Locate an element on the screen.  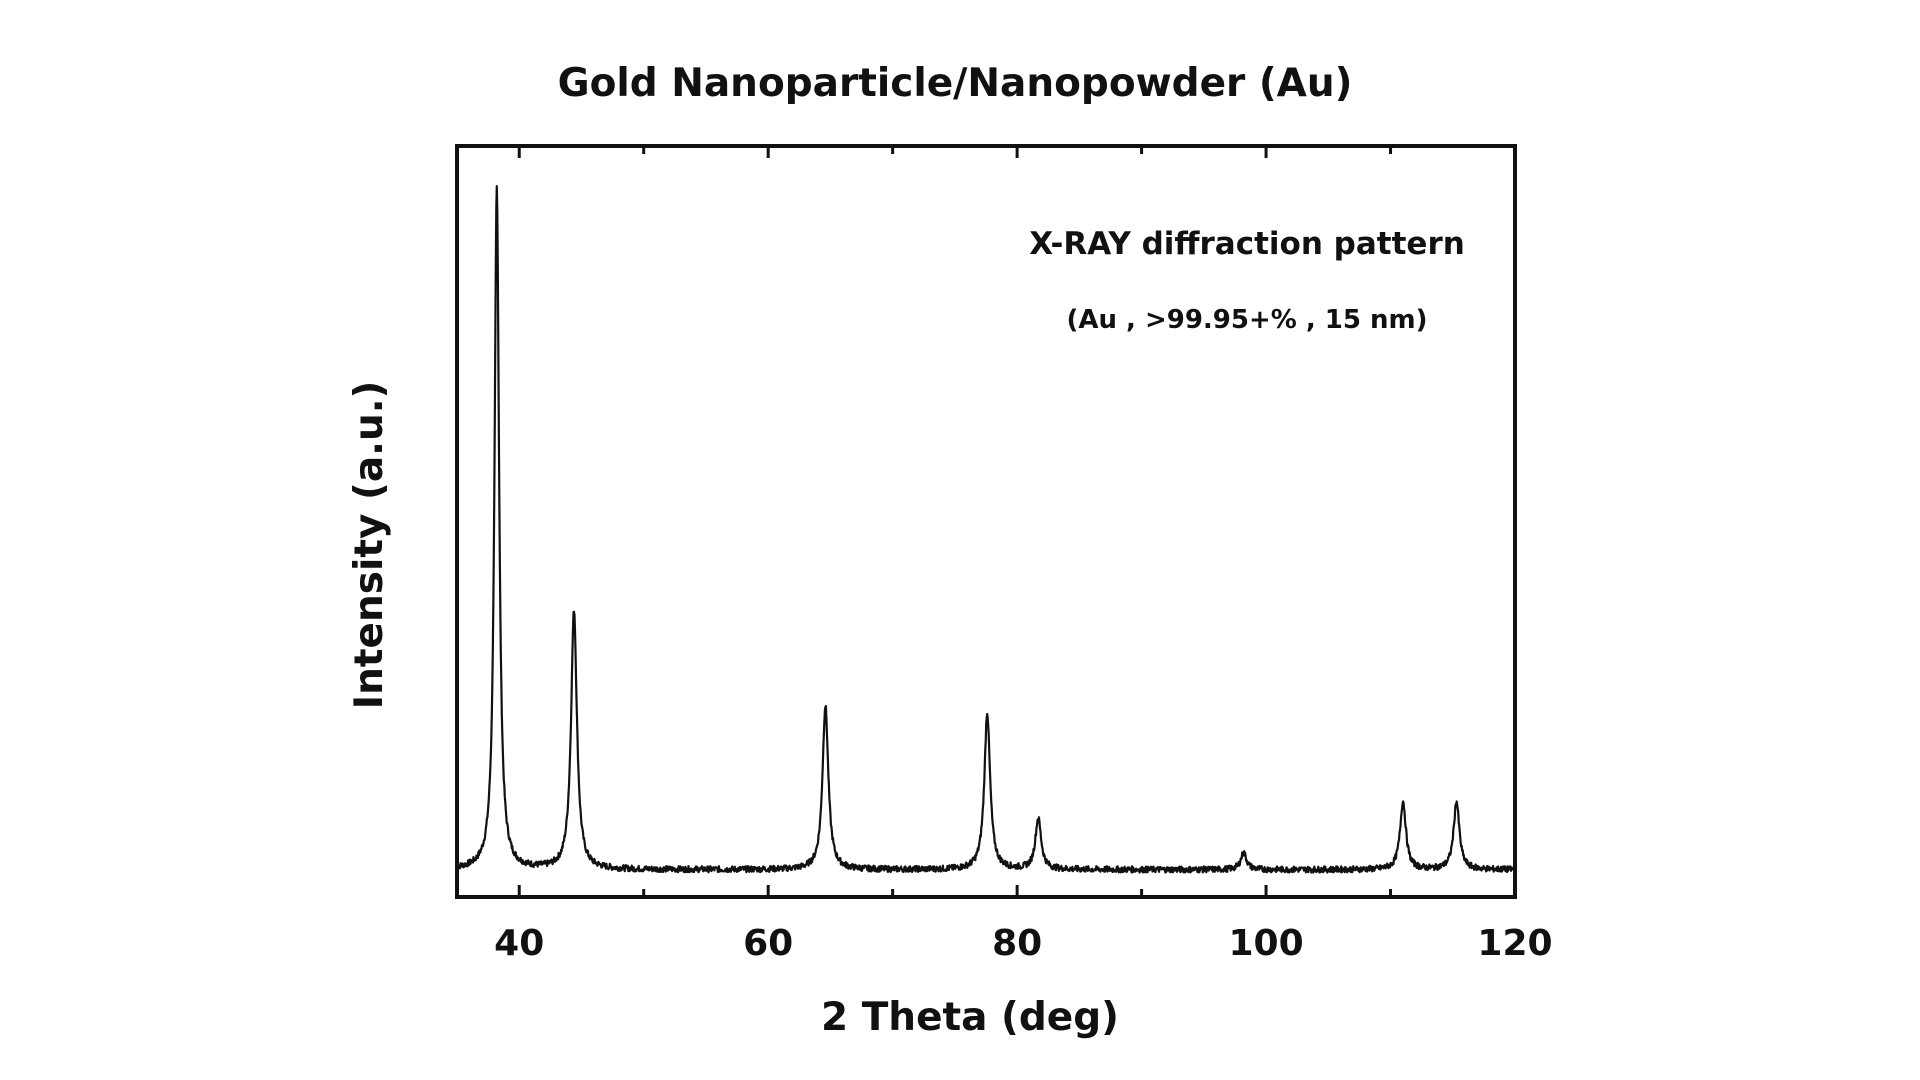
annotation-sample-info: (Au , >99.95+% , 15 nm) is located at coordinates (1246, 320).